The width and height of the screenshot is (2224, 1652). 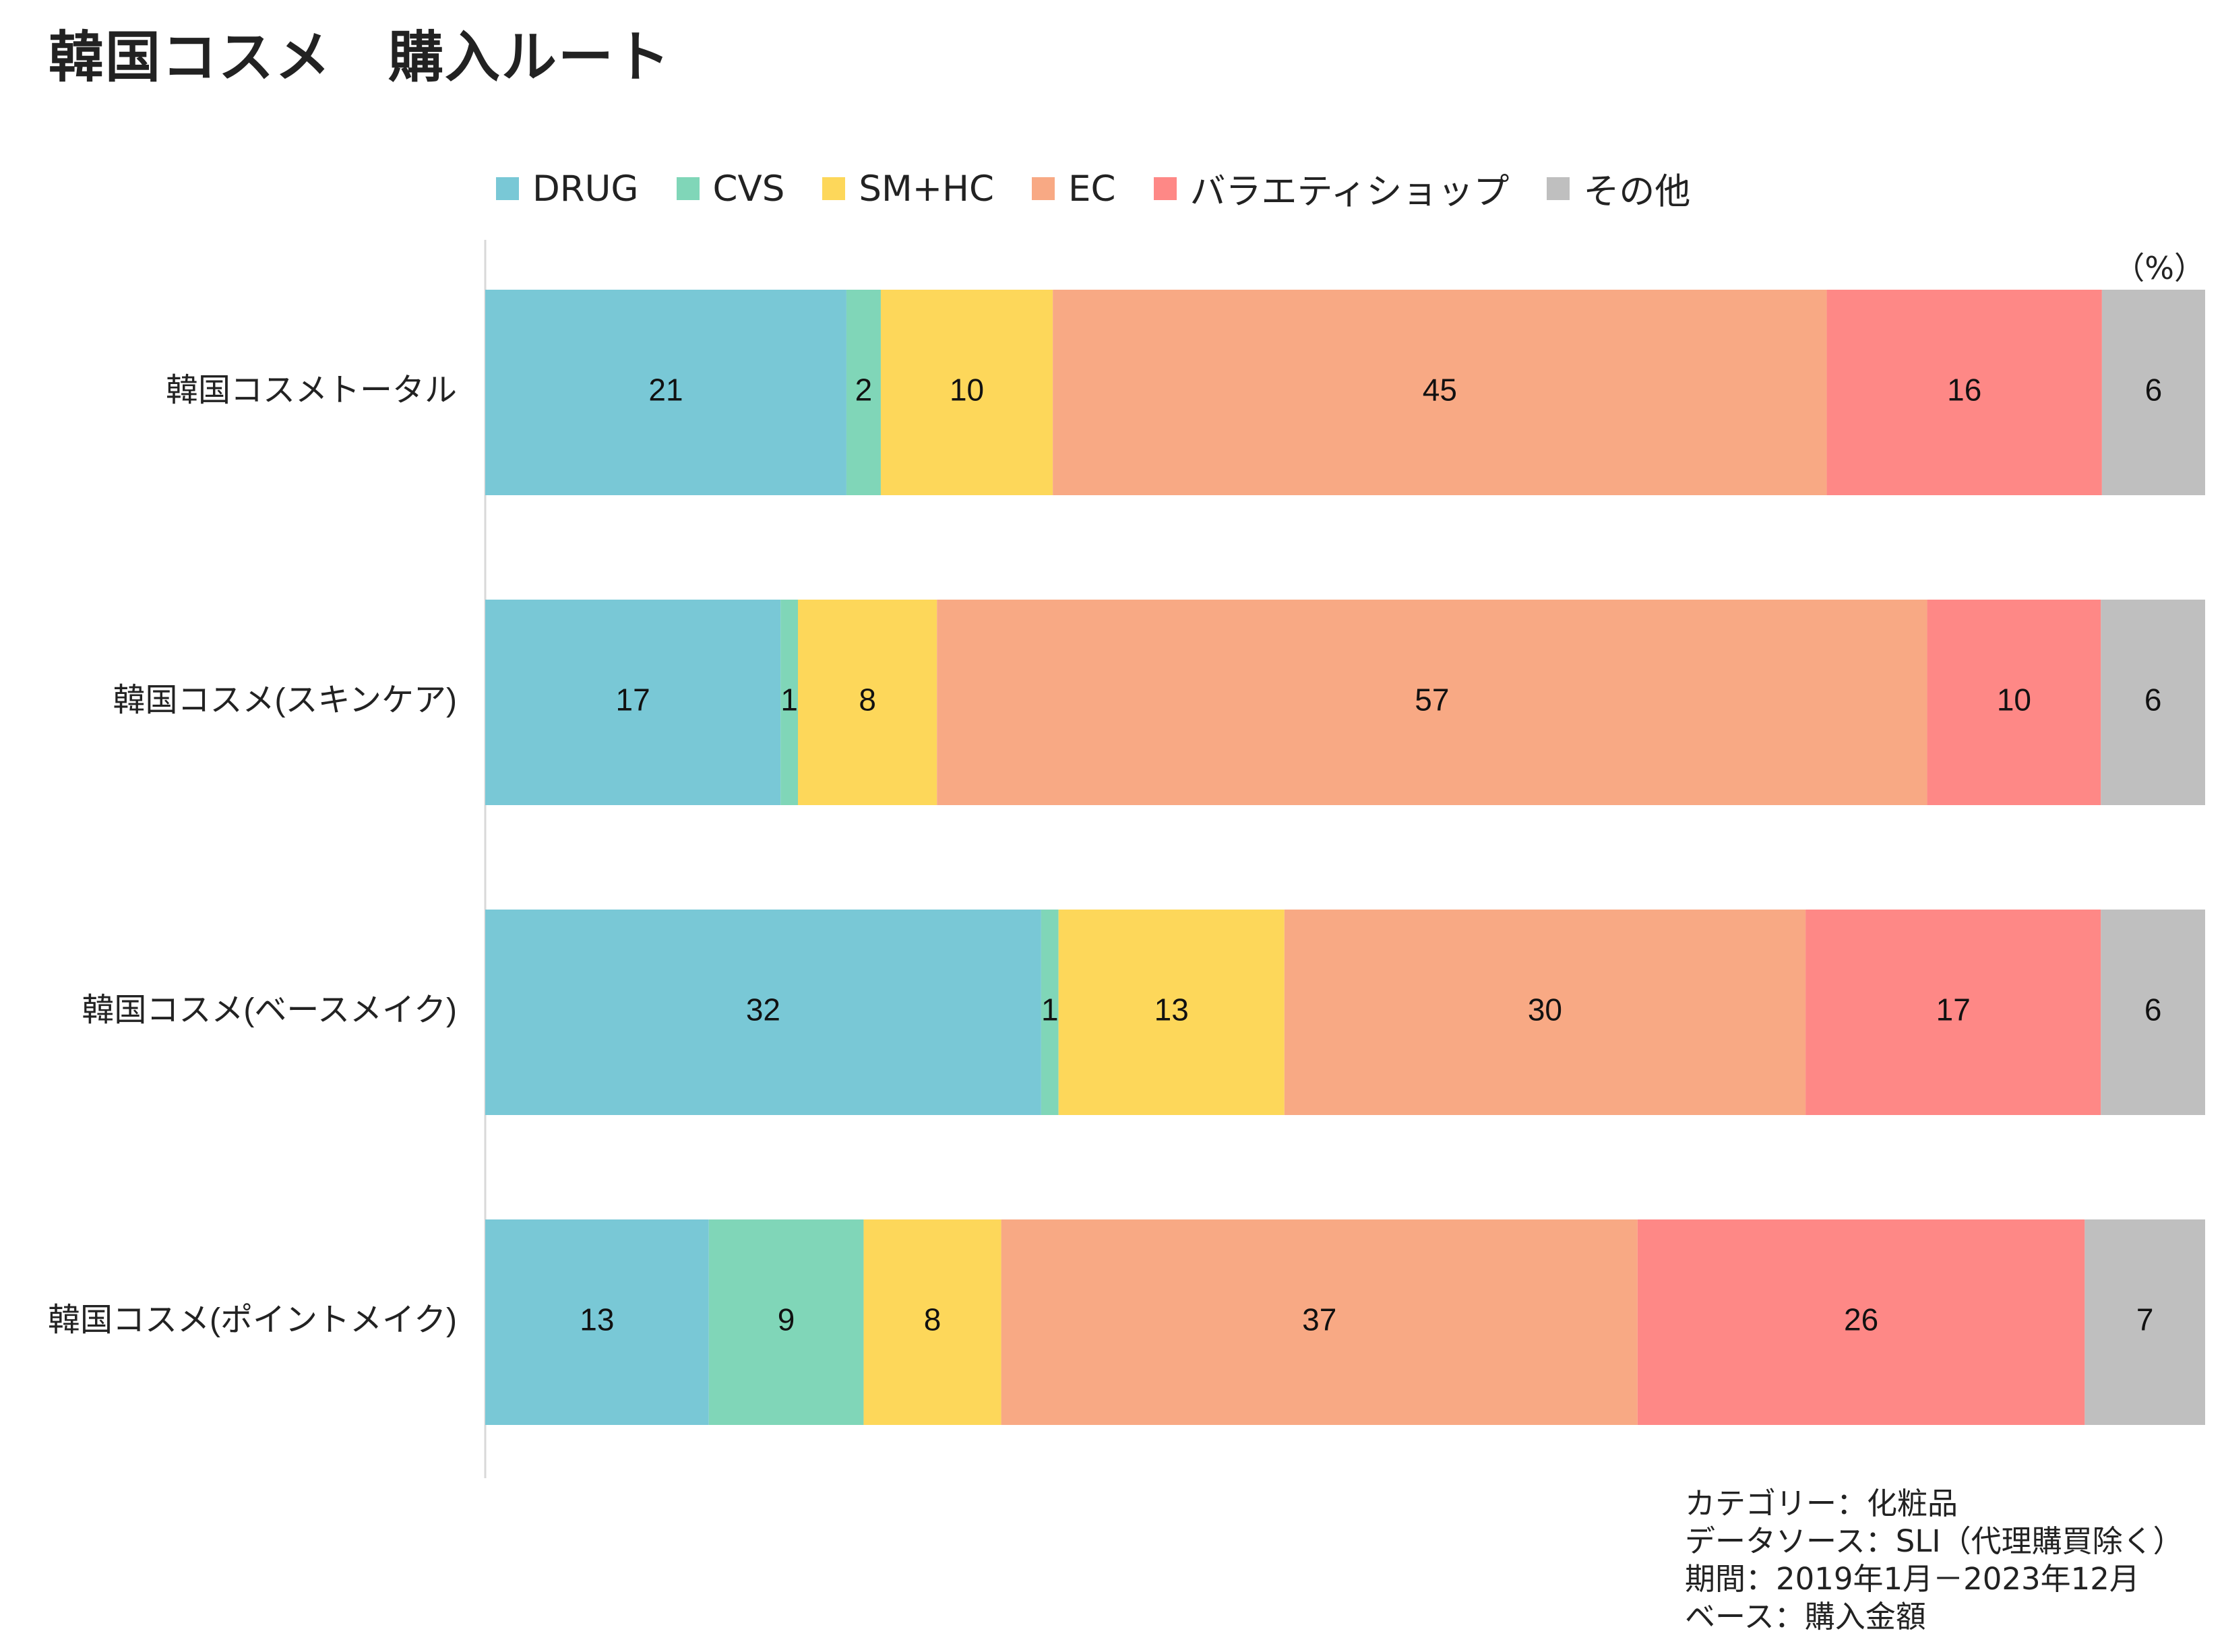 I want to click on data-label: 21, so click(x=666, y=390).